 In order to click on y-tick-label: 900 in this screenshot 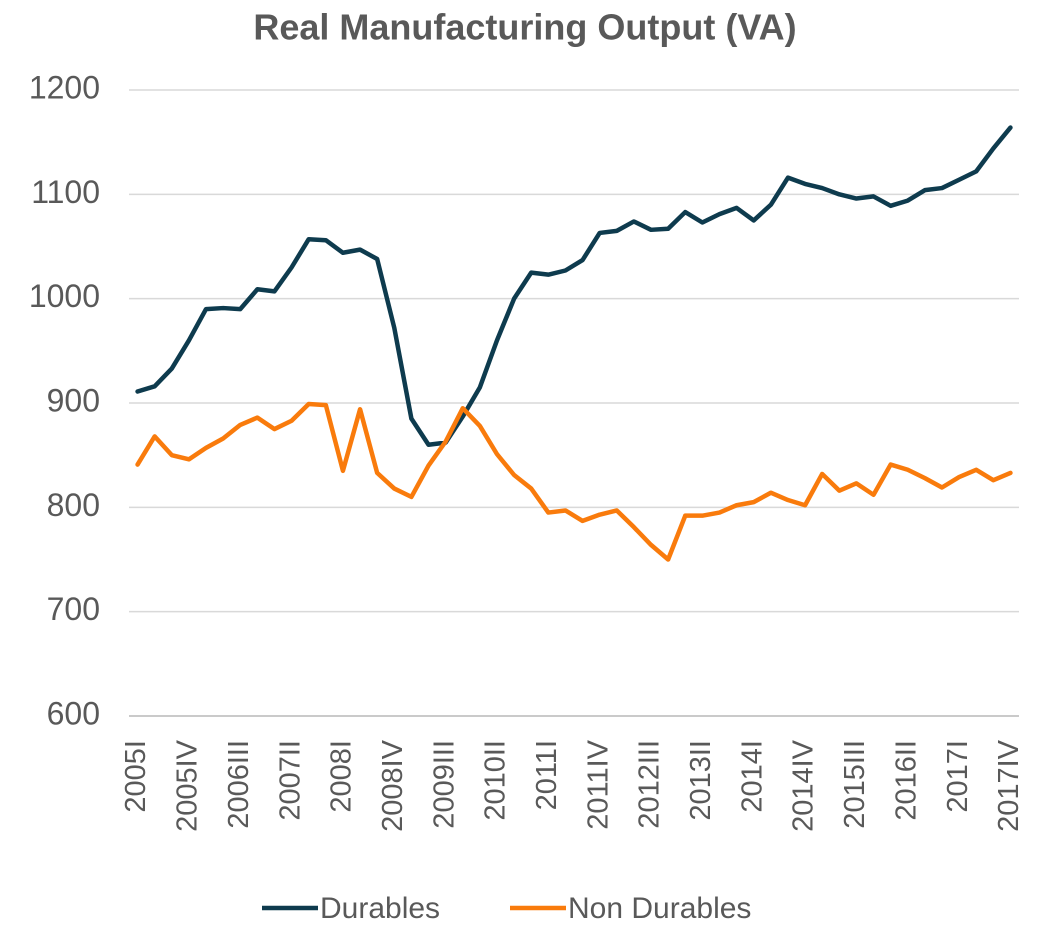, I will do `click(73, 400)`.